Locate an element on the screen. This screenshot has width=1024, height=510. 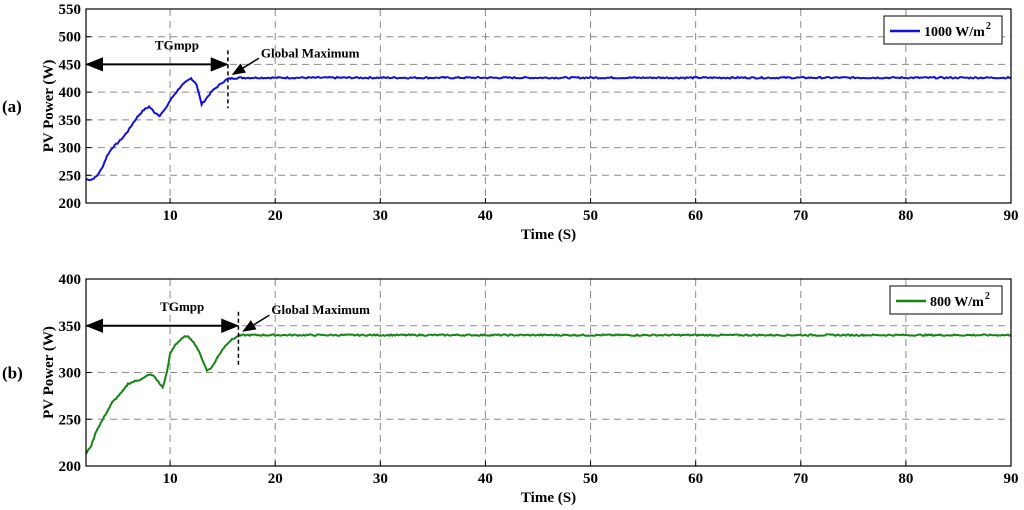
legend-box is located at coordinates (943, 30).